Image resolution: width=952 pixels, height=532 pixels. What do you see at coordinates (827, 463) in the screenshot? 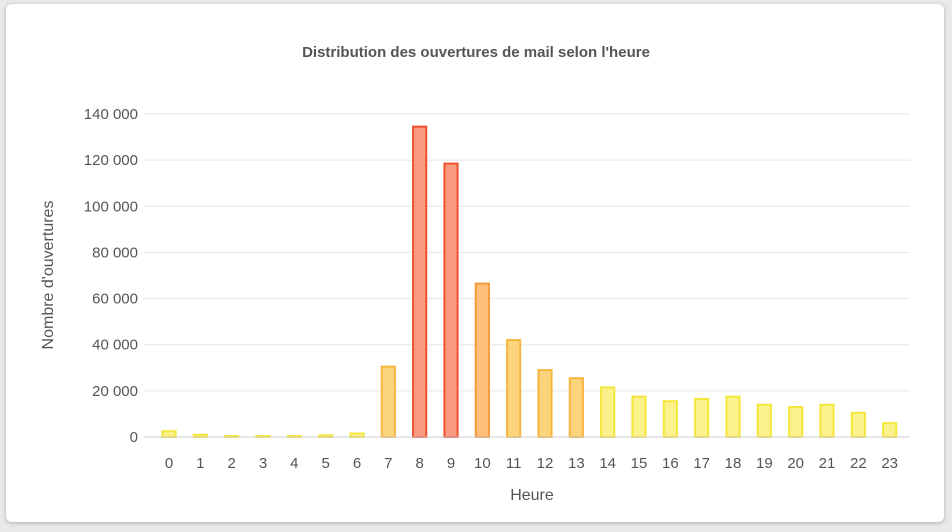
I see `x-tick-label: 21` at bounding box center [827, 463].